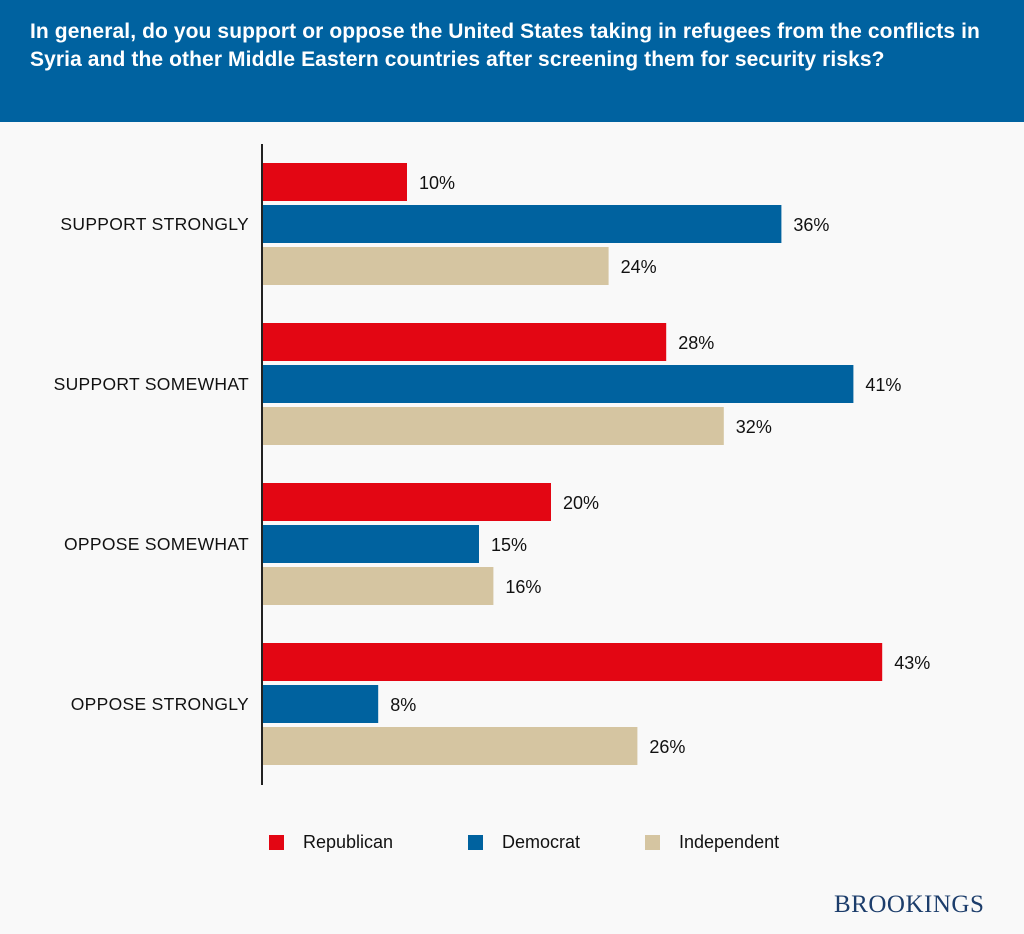 Image resolution: width=1024 pixels, height=934 pixels. What do you see at coordinates (475, 842) in the screenshot?
I see `legend-swatch-democrat` at bounding box center [475, 842].